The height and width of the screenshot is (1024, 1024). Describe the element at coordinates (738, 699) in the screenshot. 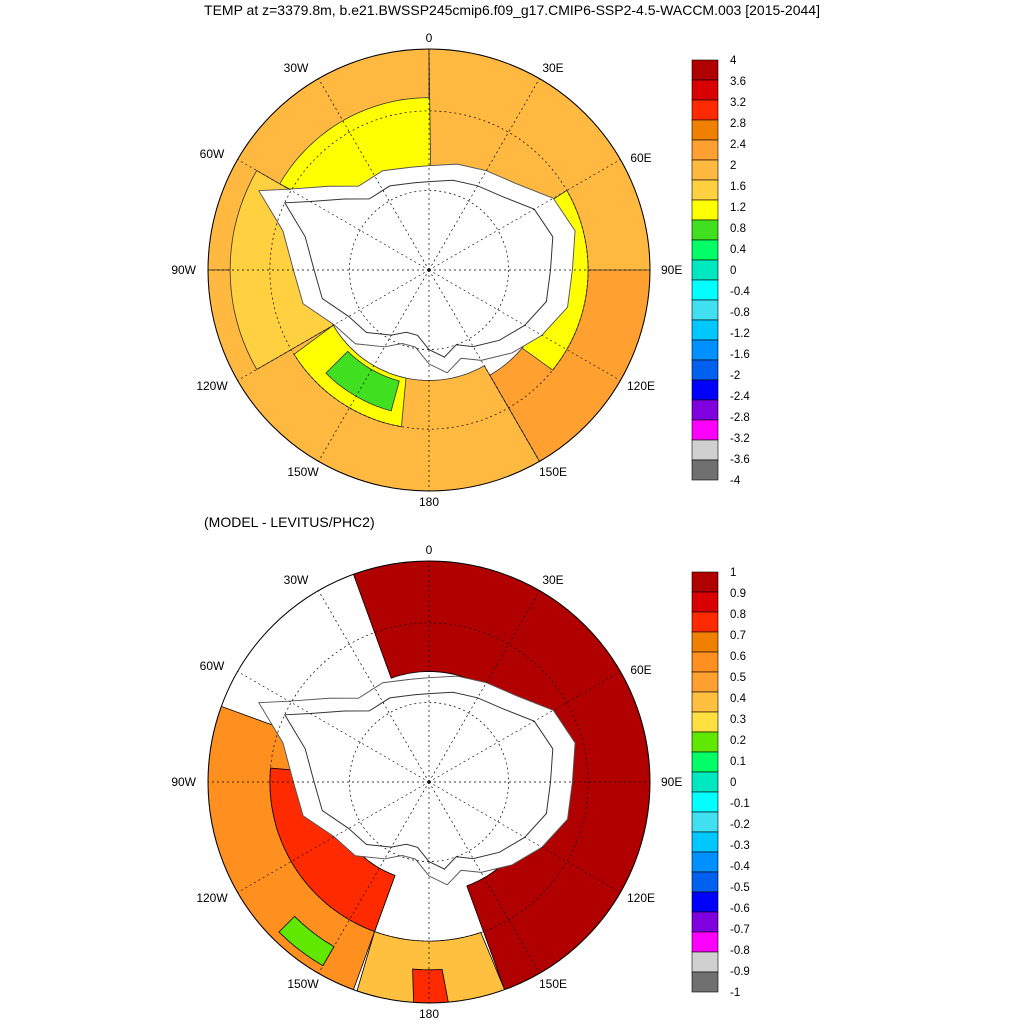

I see `difference-colorbar-tick: 0.4` at that location.